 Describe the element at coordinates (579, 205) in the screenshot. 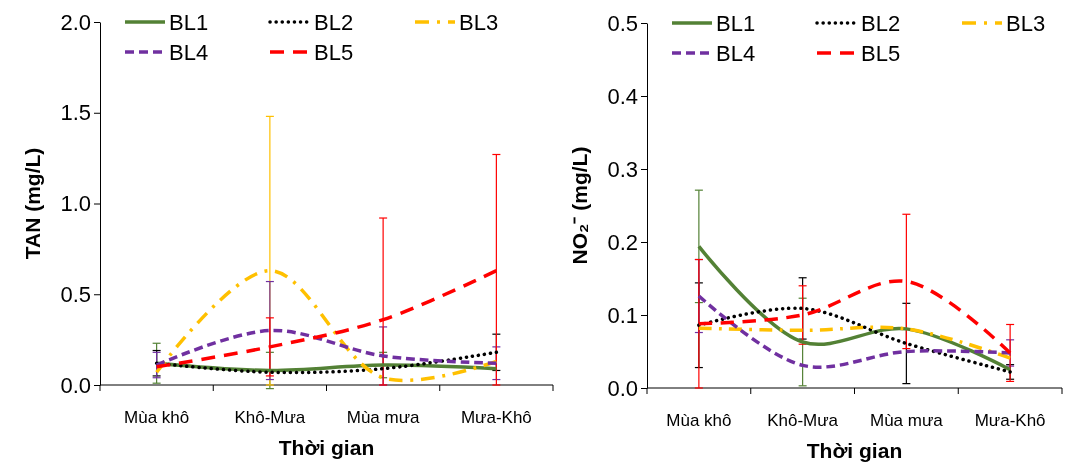

I see `y-axis-title: NO₂⁻ (mg/L)` at that location.